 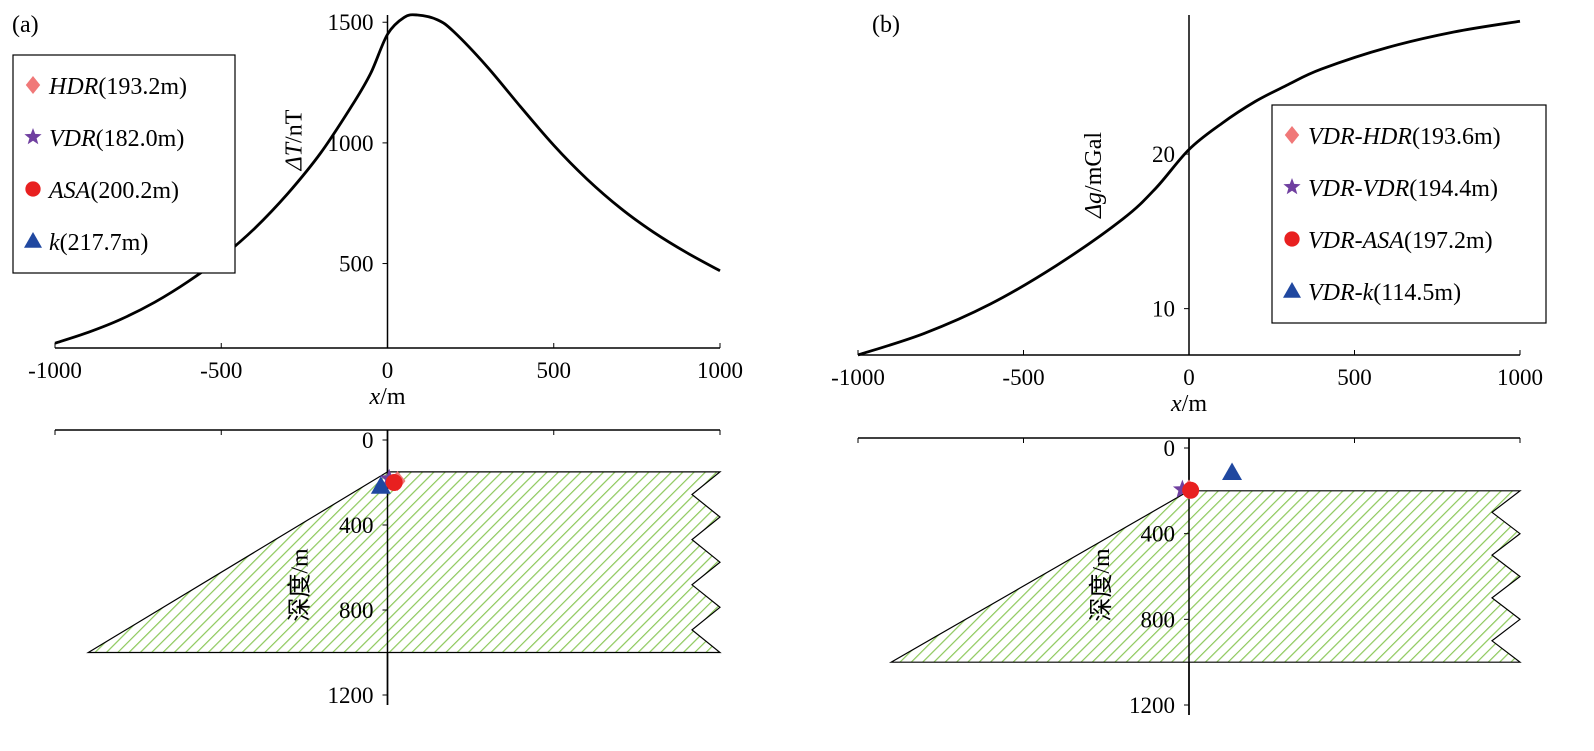 I want to click on panel-a-x-tick-label: 500, so click(x=554, y=370).